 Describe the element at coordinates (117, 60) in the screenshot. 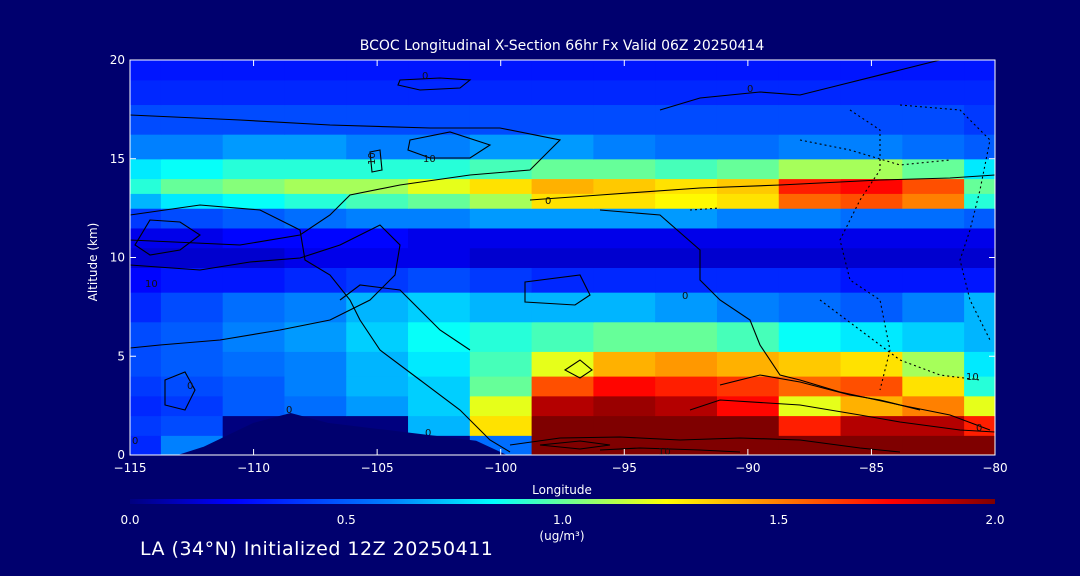

I see `y-tick-label: 20` at that location.